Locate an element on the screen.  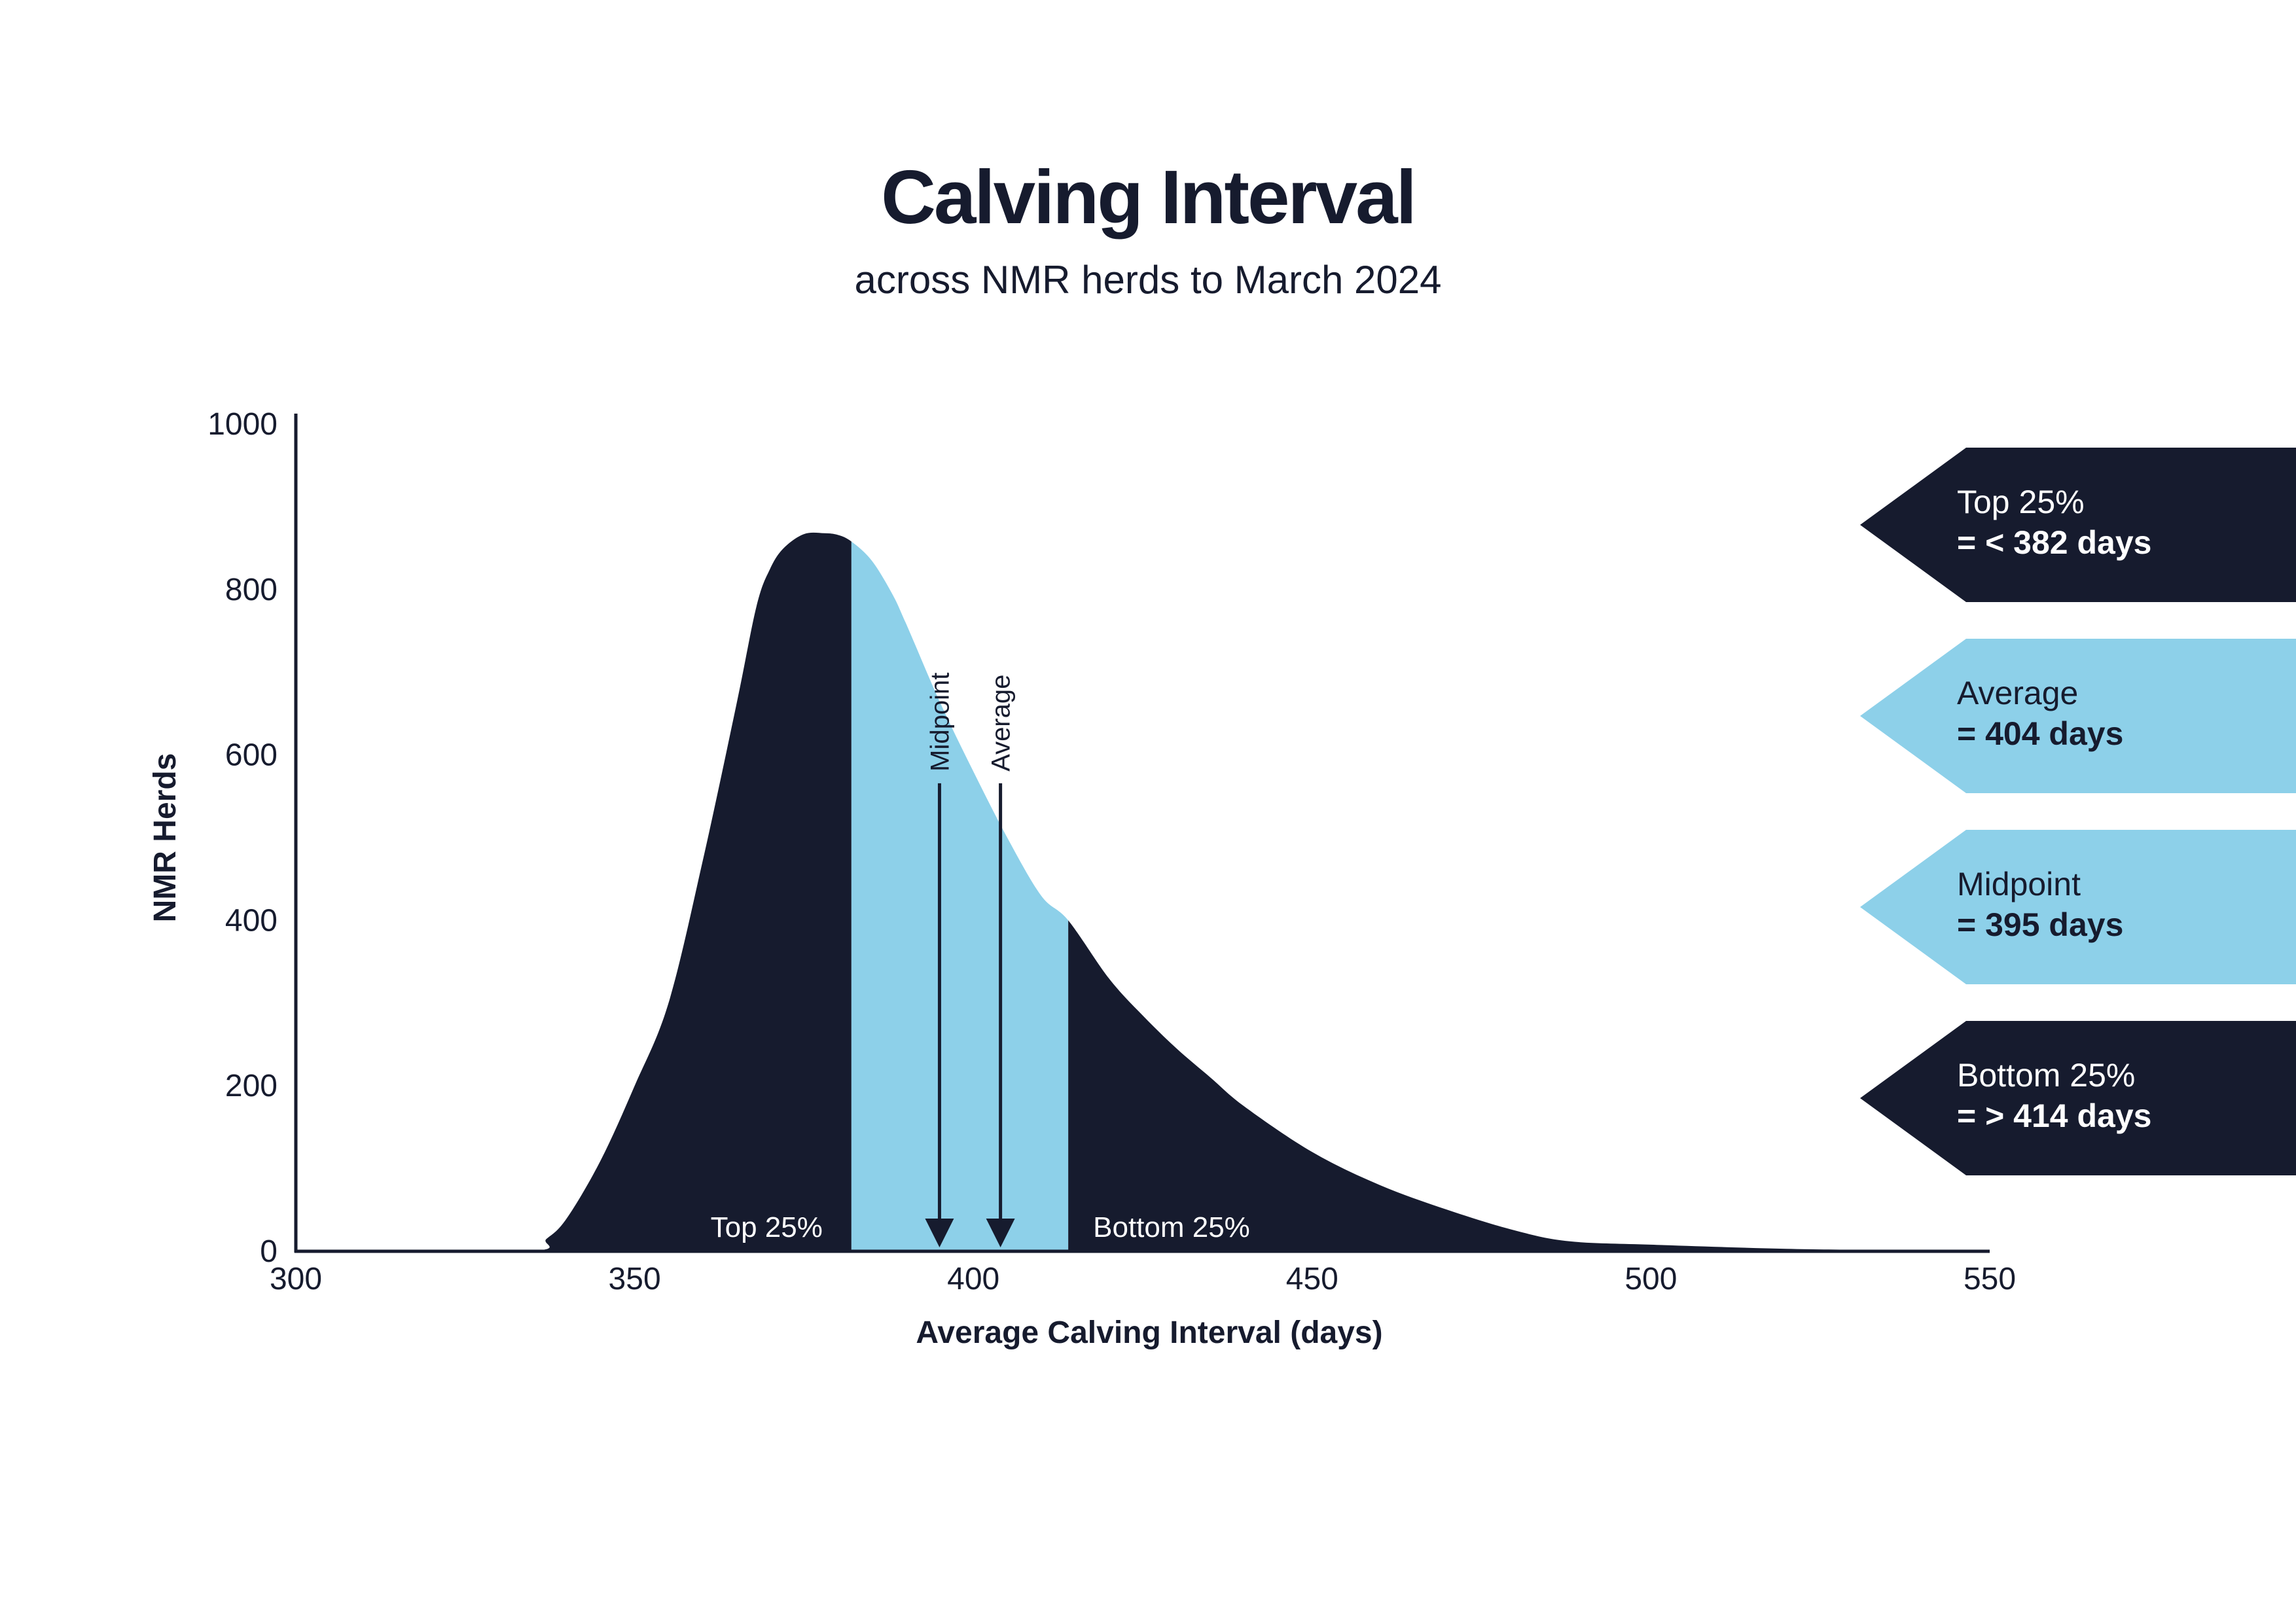
region-label-bottom: Bottom 25% is located at coordinates (1171, 1227).